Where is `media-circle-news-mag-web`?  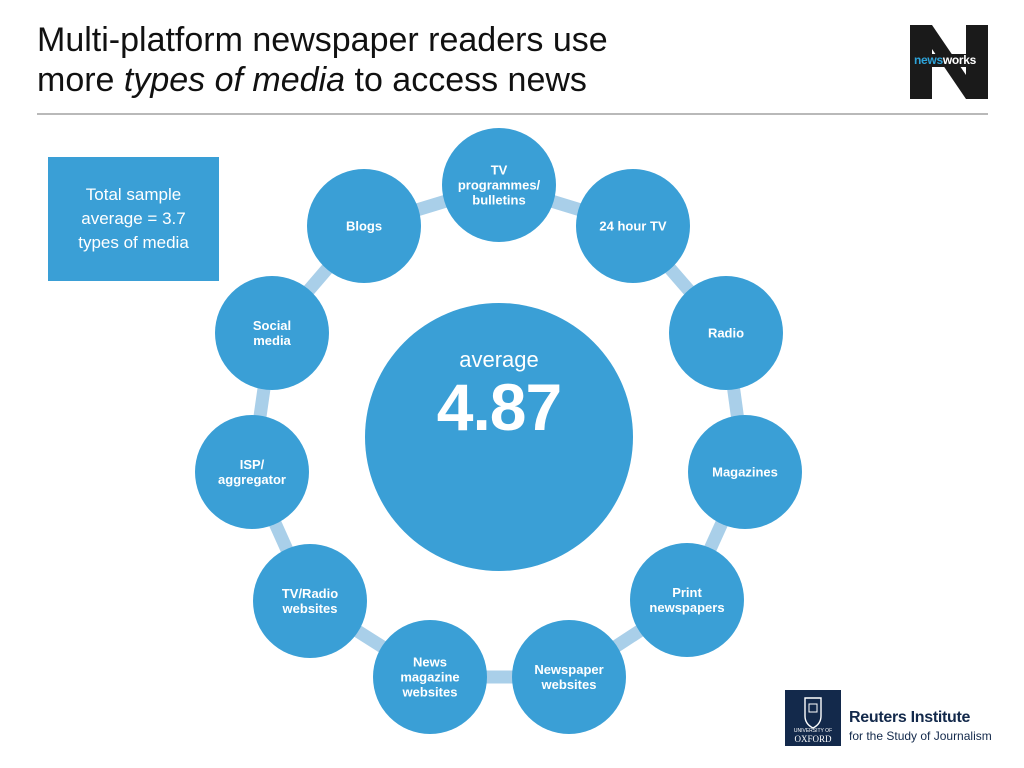
media-circle-news-mag-web is located at coordinates (430, 677).